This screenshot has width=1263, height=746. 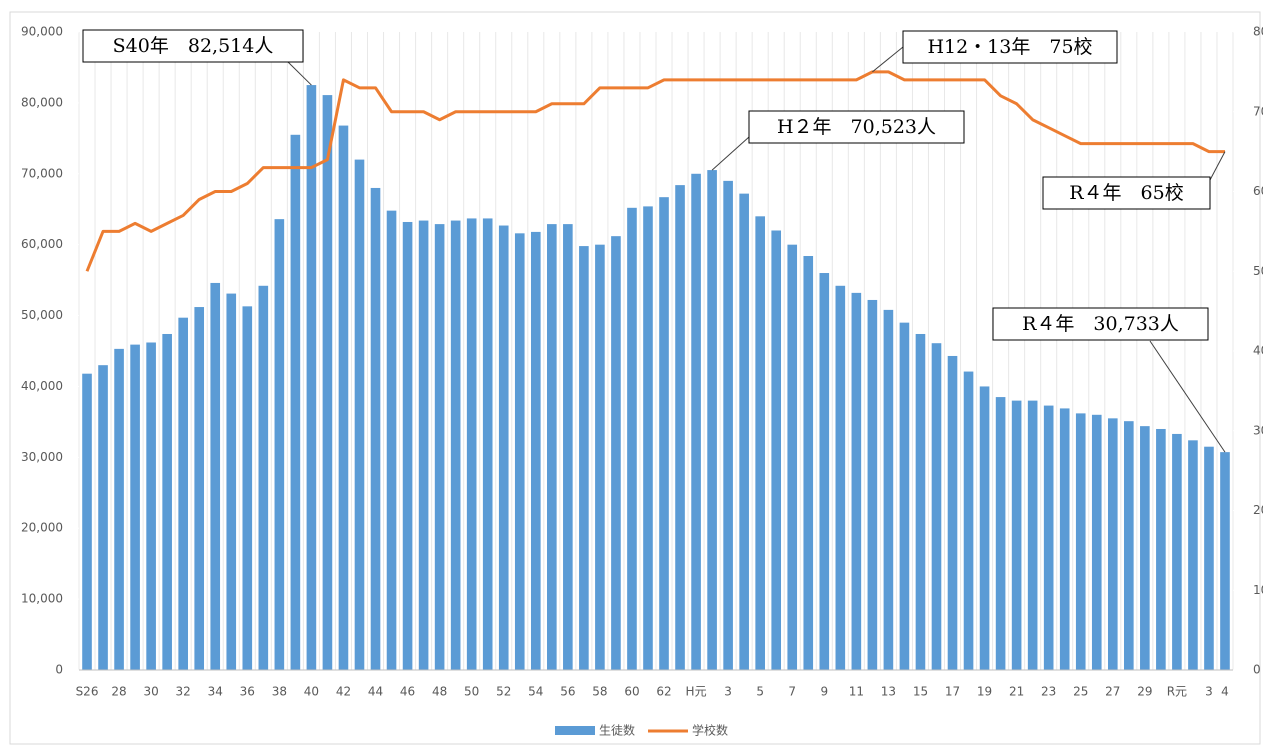 I want to click on x-tick-label: 62, so click(x=663, y=692).